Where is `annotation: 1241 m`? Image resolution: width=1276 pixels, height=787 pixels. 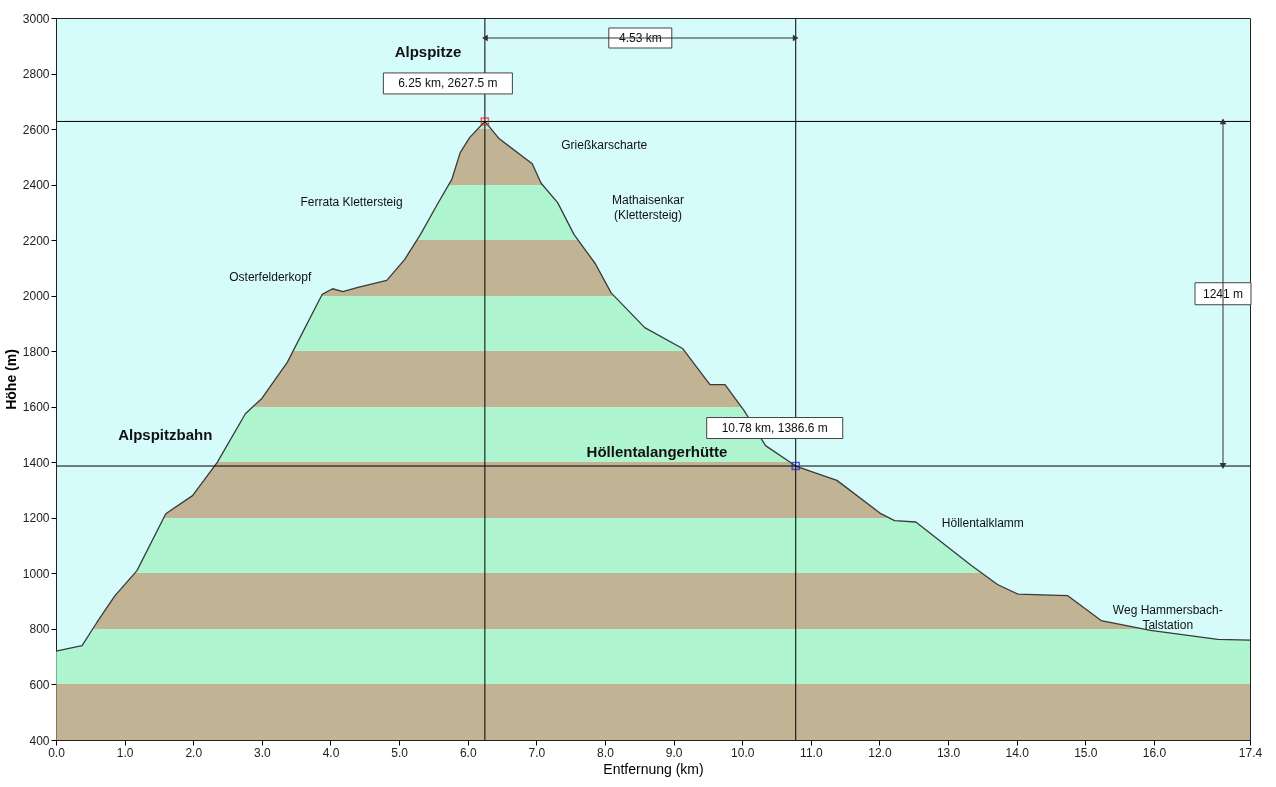
annotation: 1241 m is located at coordinates (1223, 293).